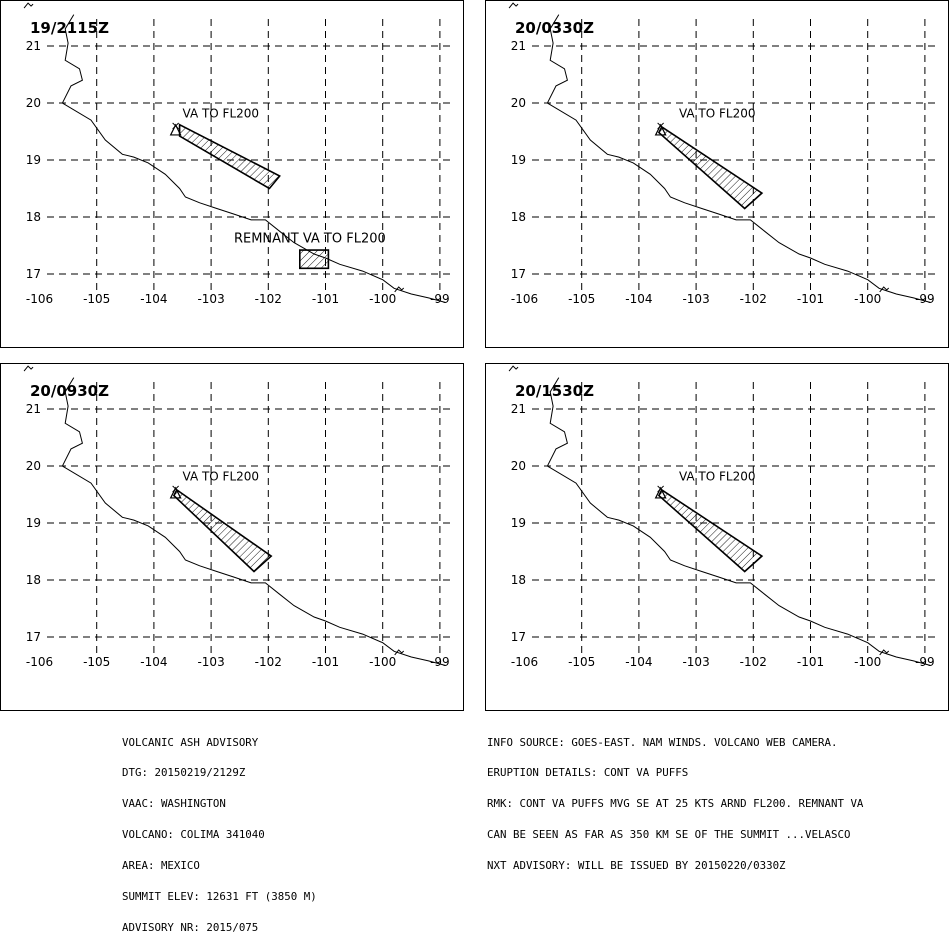  What do you see at coordinates (193, 835) in the screenshot?
I see `advisory-line: VOLCANO: COLIMA 341040` at bounding box center [193, 835].